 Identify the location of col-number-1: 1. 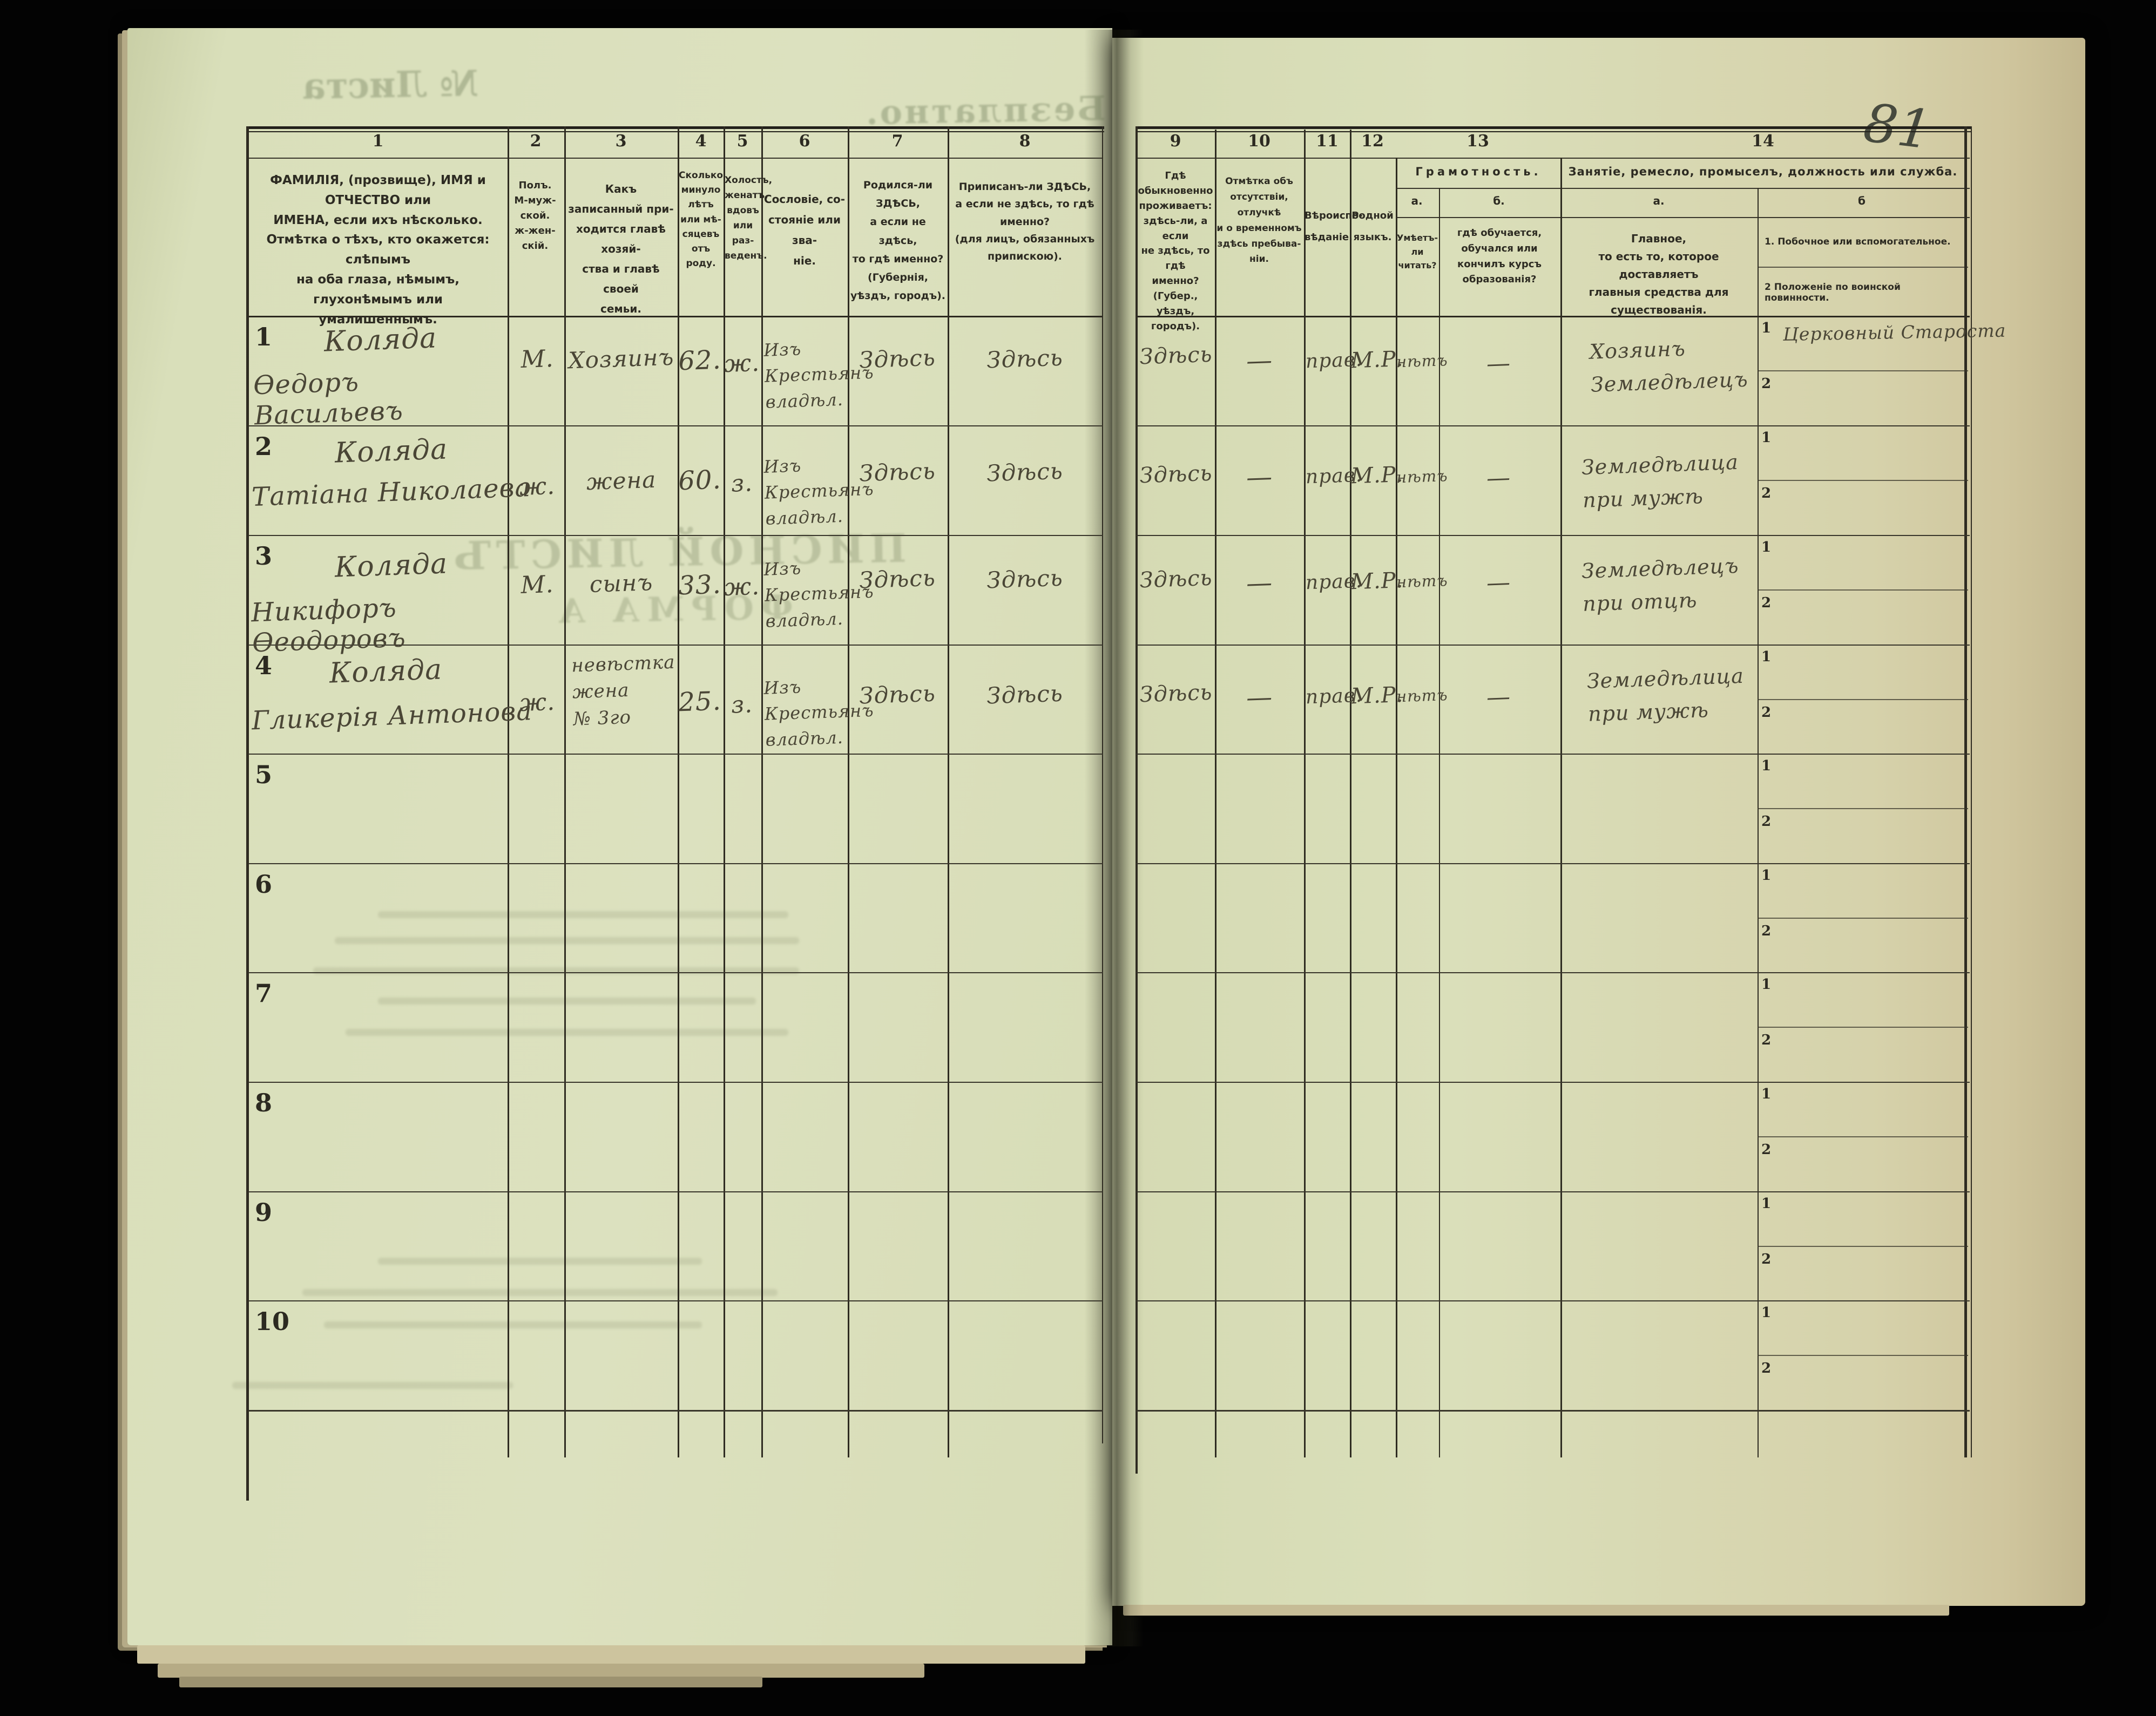
(378, 141).